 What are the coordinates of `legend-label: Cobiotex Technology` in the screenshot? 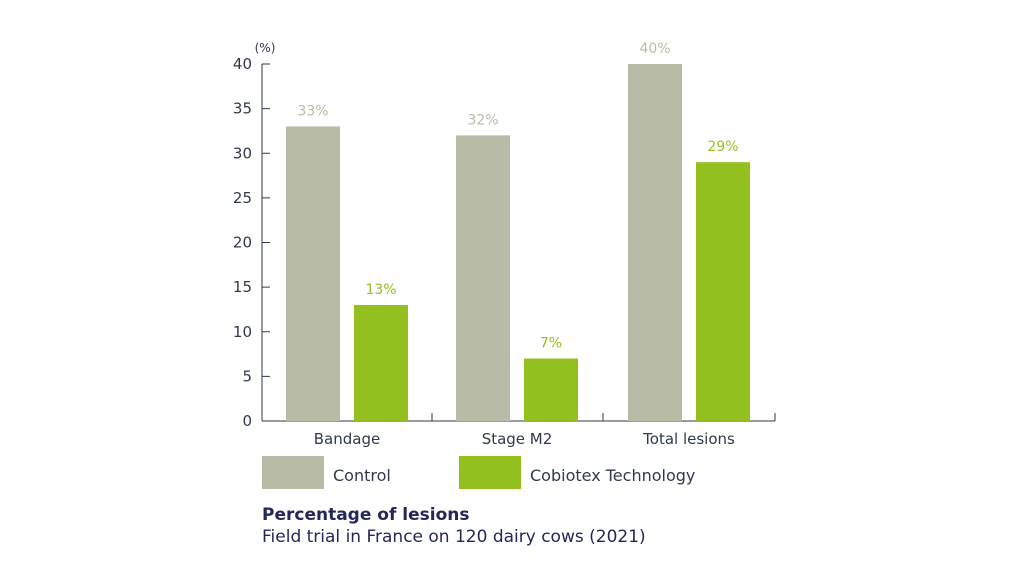 It's located at (612, 475).